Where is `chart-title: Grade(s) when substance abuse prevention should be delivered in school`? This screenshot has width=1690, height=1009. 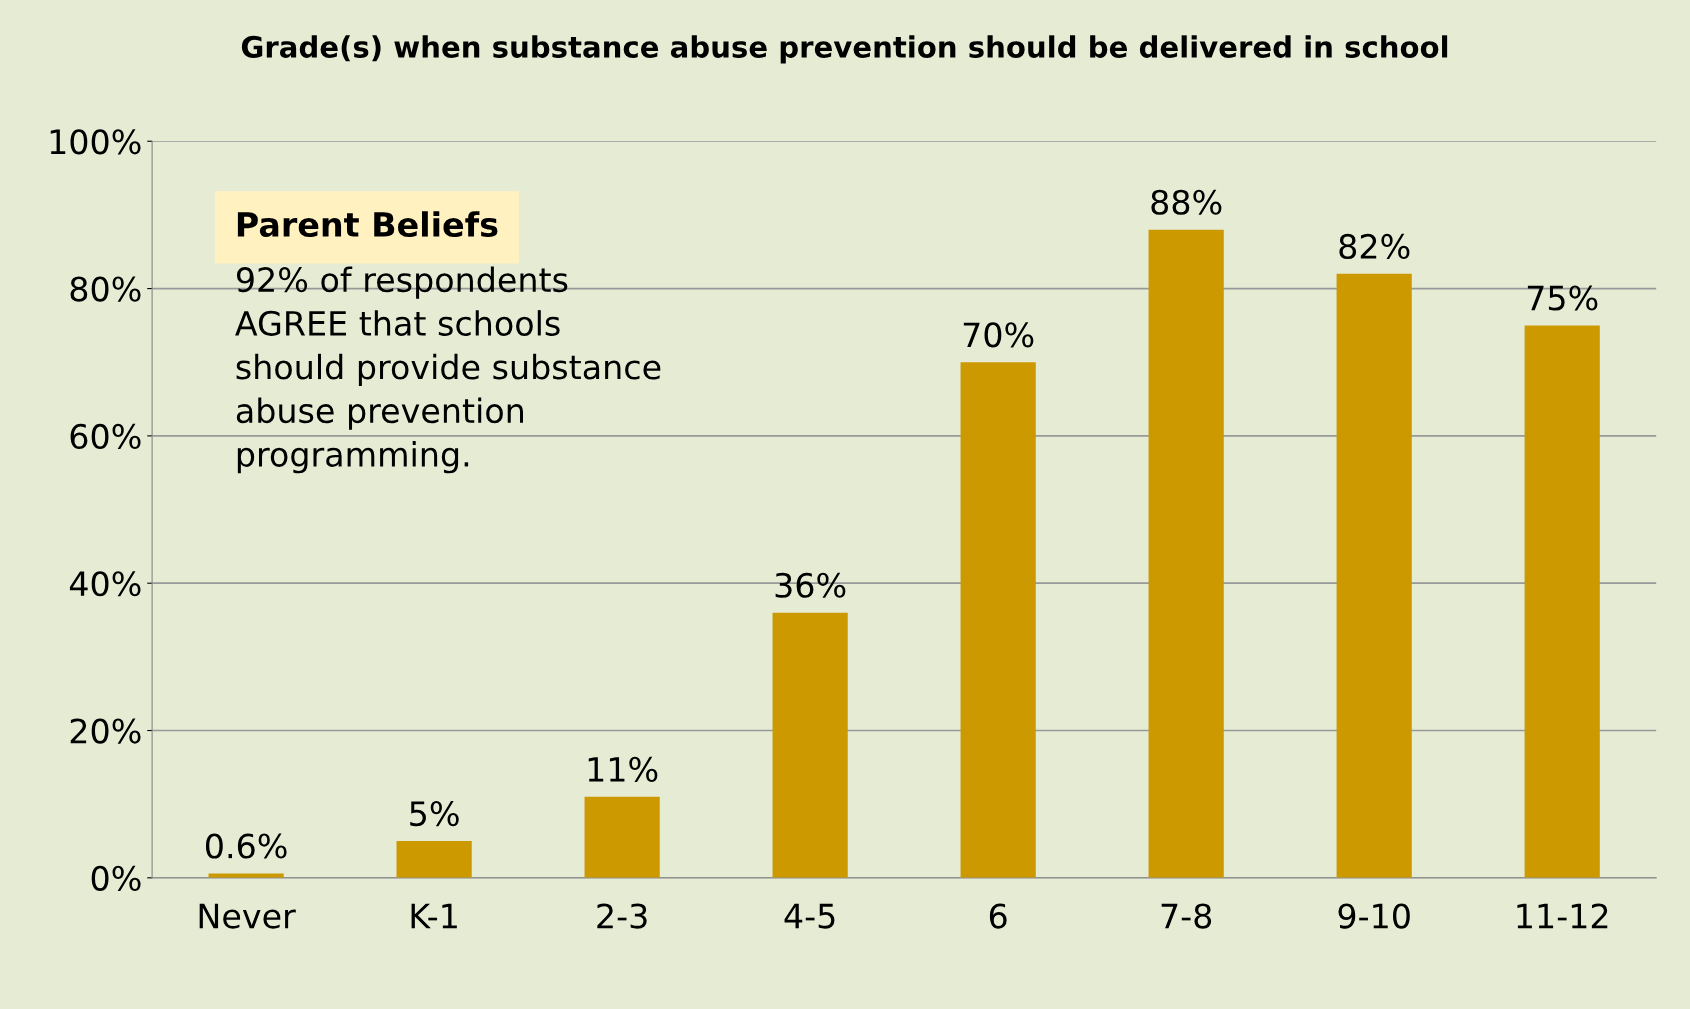 chart-title: Grade(s) when substance abuse prevention should be delivered in school is located at coordinates (844, 49).